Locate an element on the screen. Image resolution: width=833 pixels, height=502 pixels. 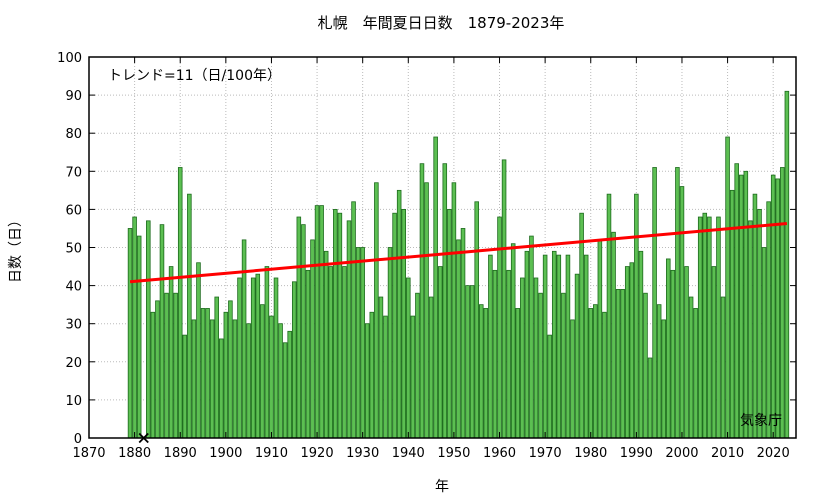
bar-1995 is located at coordinates (659, 371).